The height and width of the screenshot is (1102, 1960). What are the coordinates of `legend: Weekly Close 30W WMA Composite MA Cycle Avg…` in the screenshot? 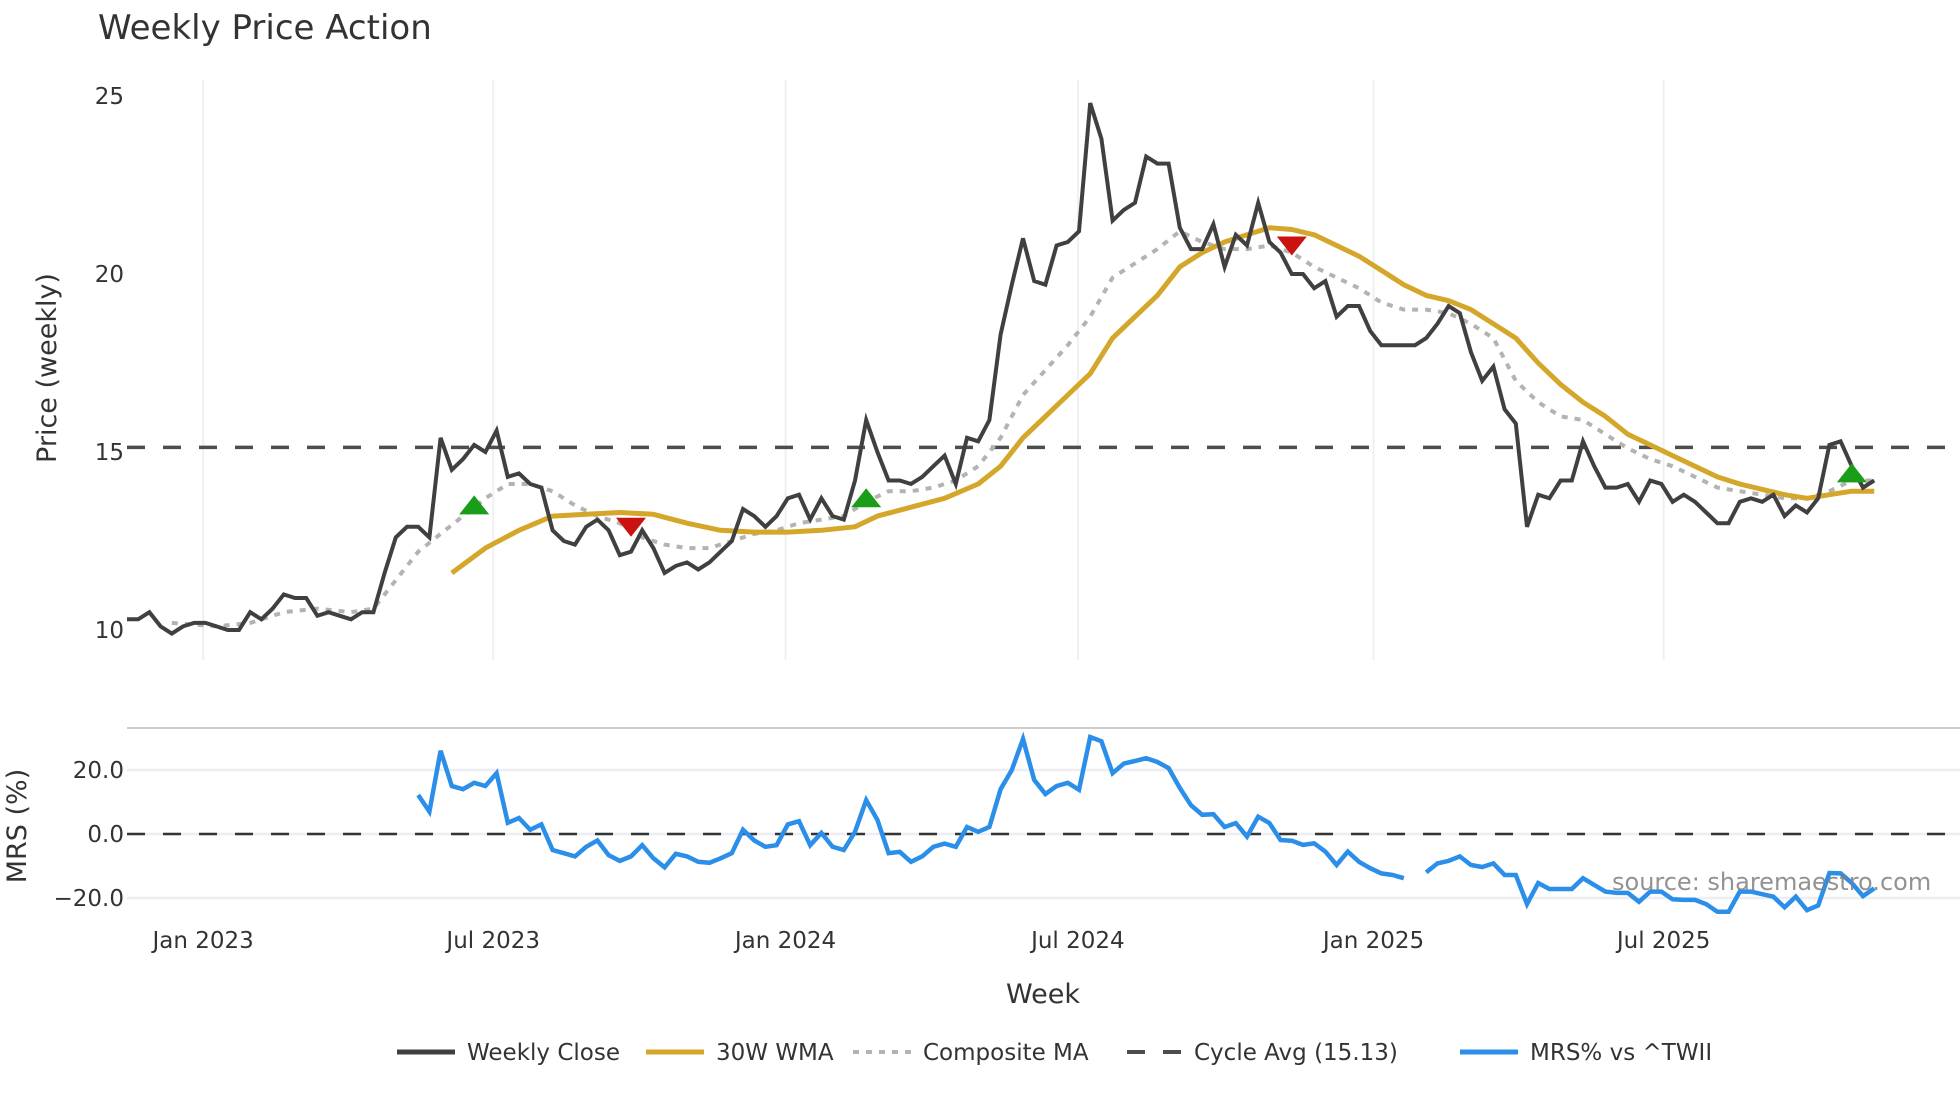 It's located at (1054, 1053).